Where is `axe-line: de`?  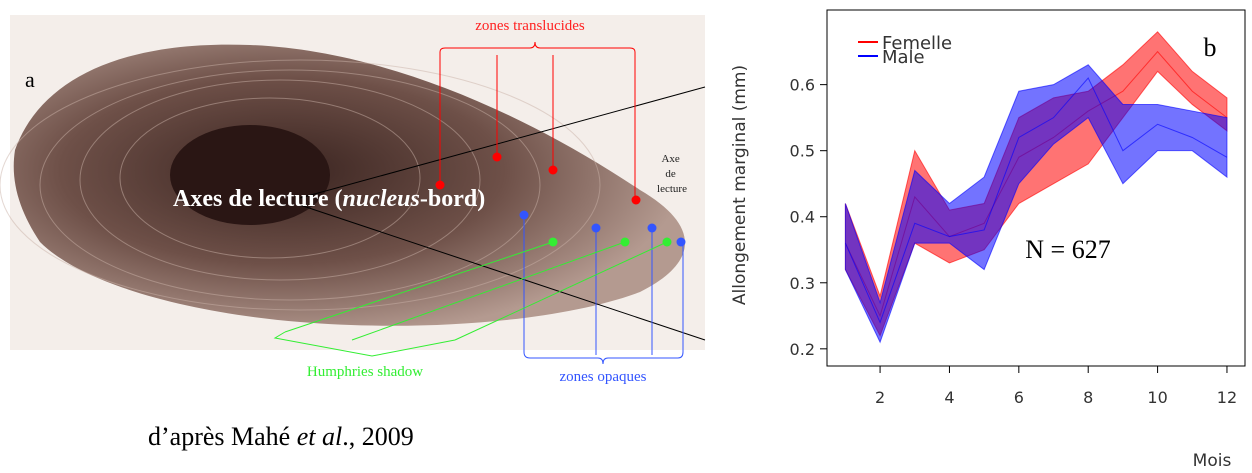 axe-line: de is located at coordinates (670, 174).